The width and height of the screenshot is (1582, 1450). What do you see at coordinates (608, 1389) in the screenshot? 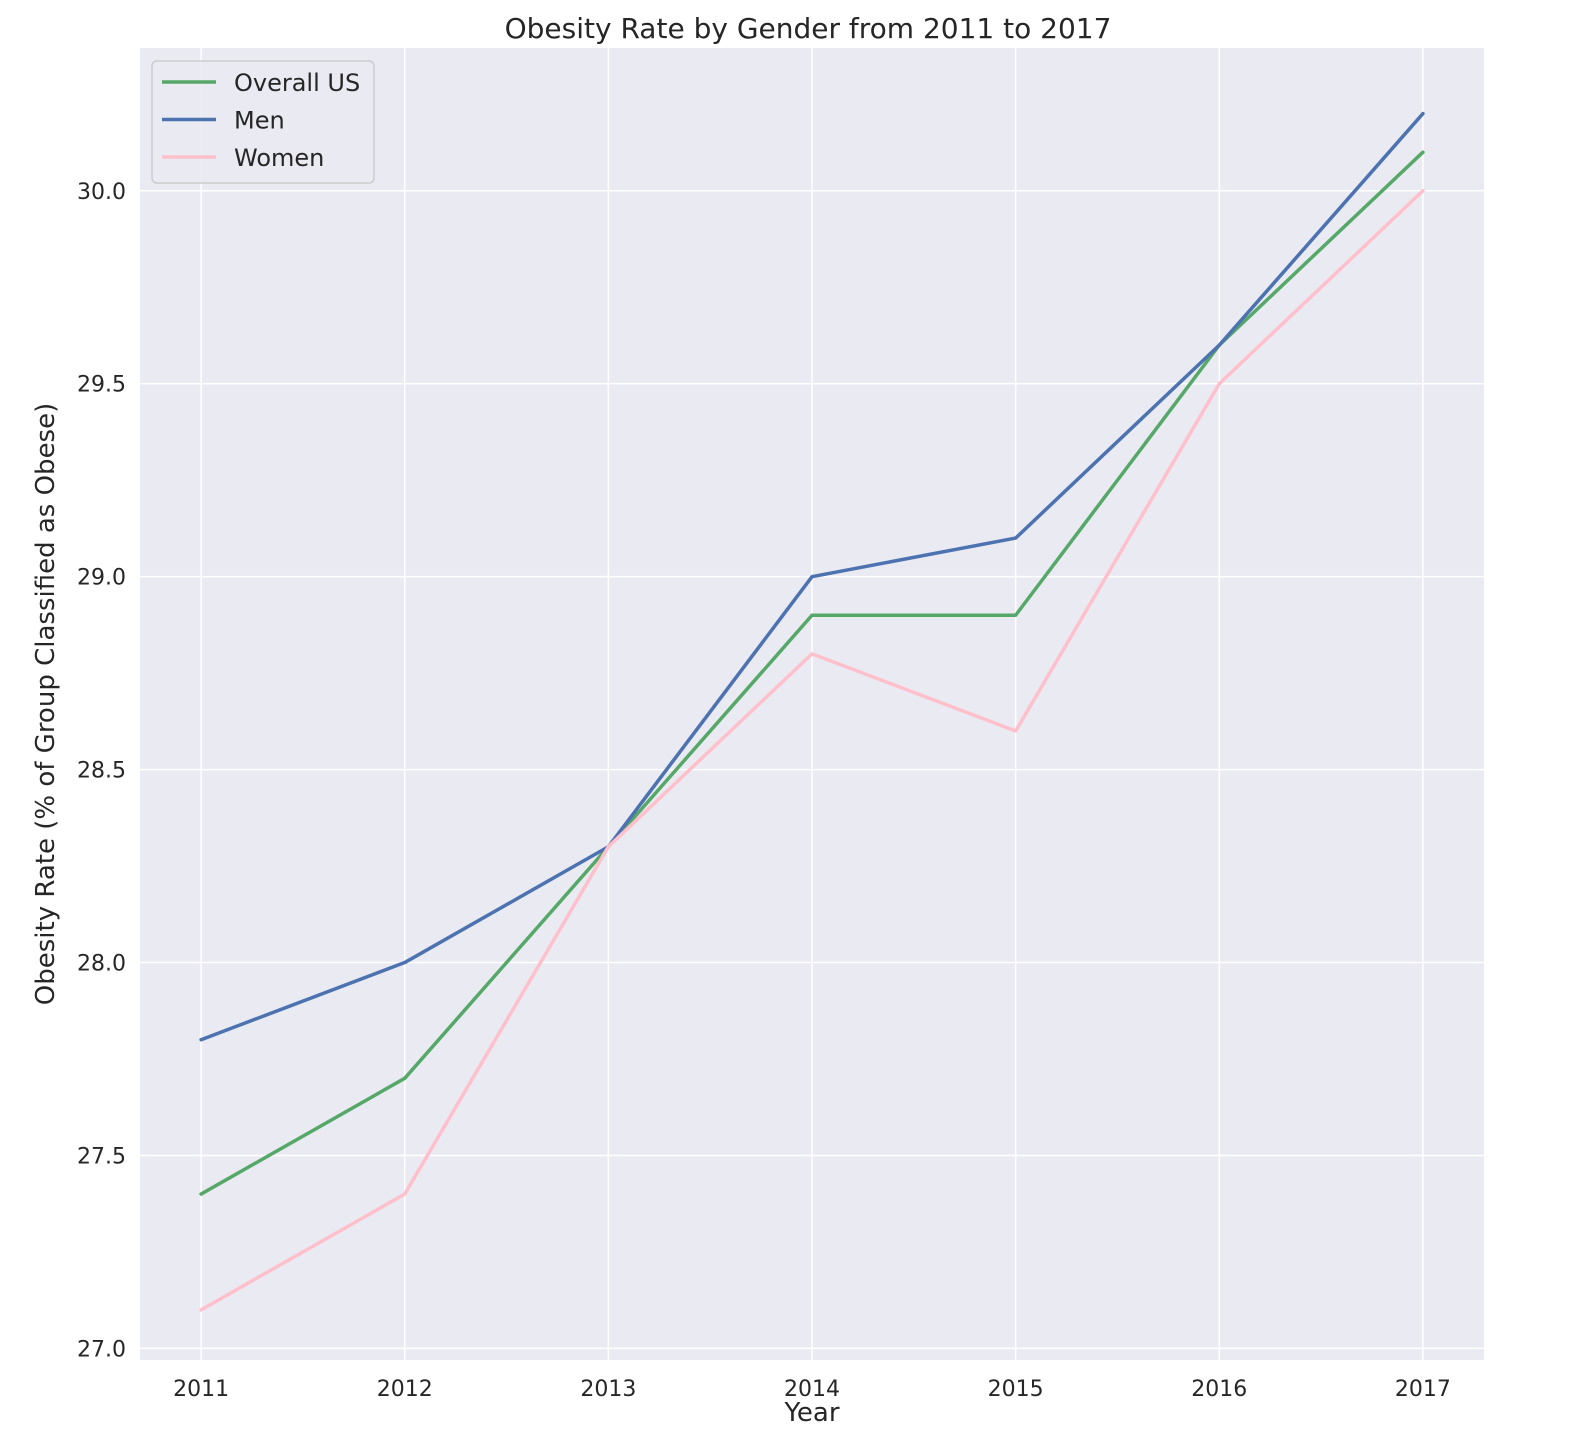
I see `x-tick-label: 2013` at bounding box center [608, 1389].